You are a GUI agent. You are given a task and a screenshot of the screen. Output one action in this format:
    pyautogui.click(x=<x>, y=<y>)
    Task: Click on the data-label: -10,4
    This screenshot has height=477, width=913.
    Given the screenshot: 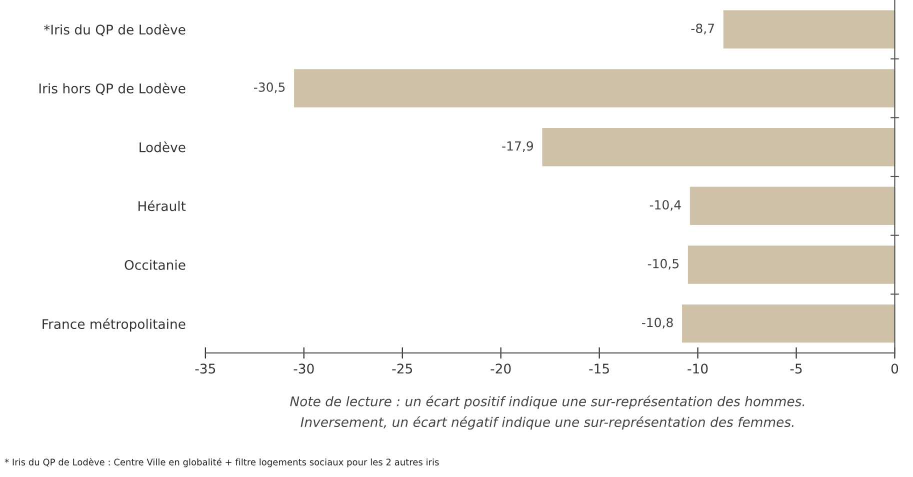 What is the action you would take?
    pyautogui.click(x=665, y=205)
    